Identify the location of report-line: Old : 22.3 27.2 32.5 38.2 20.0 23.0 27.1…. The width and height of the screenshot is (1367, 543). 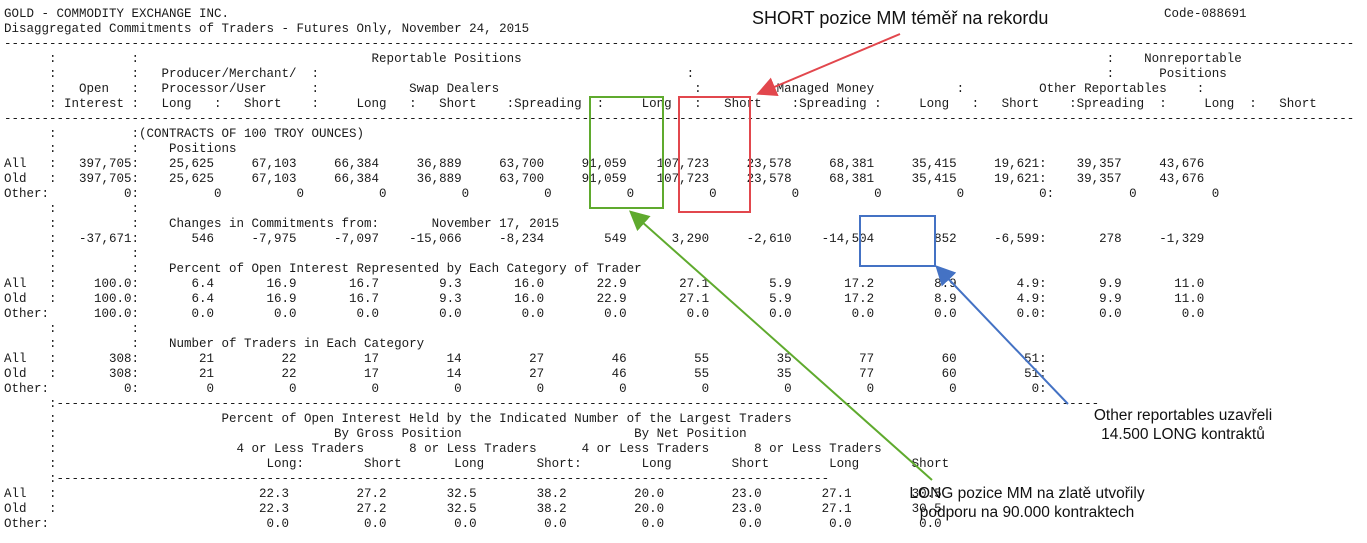
(473, 509).